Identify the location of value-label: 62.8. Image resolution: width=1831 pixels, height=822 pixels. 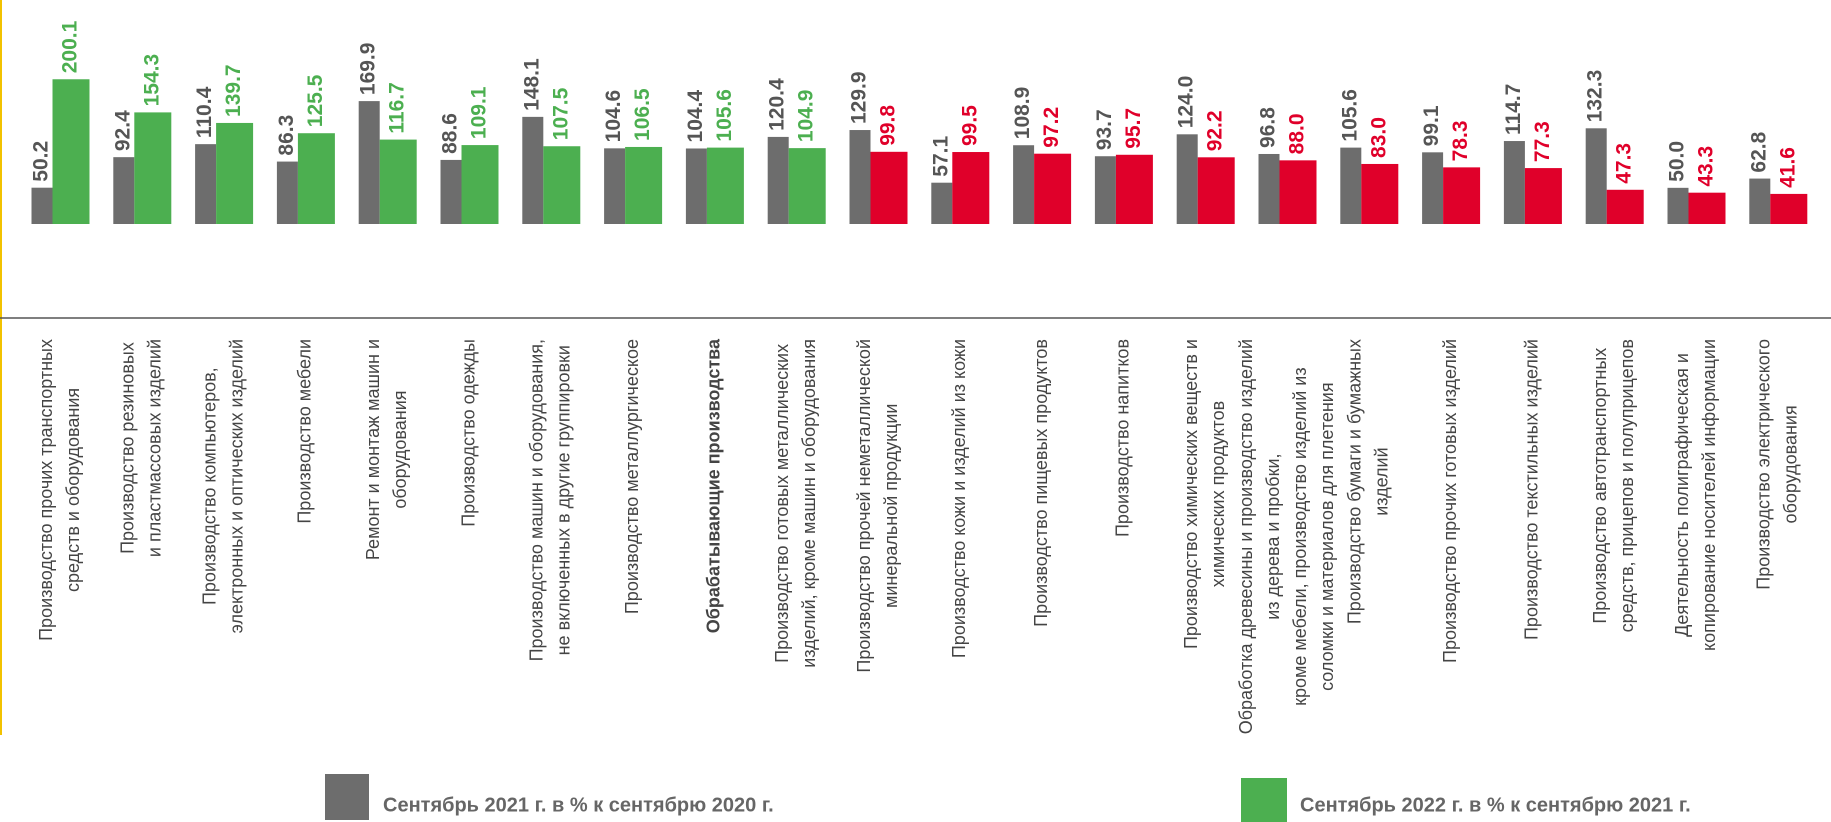
(1758, 151).